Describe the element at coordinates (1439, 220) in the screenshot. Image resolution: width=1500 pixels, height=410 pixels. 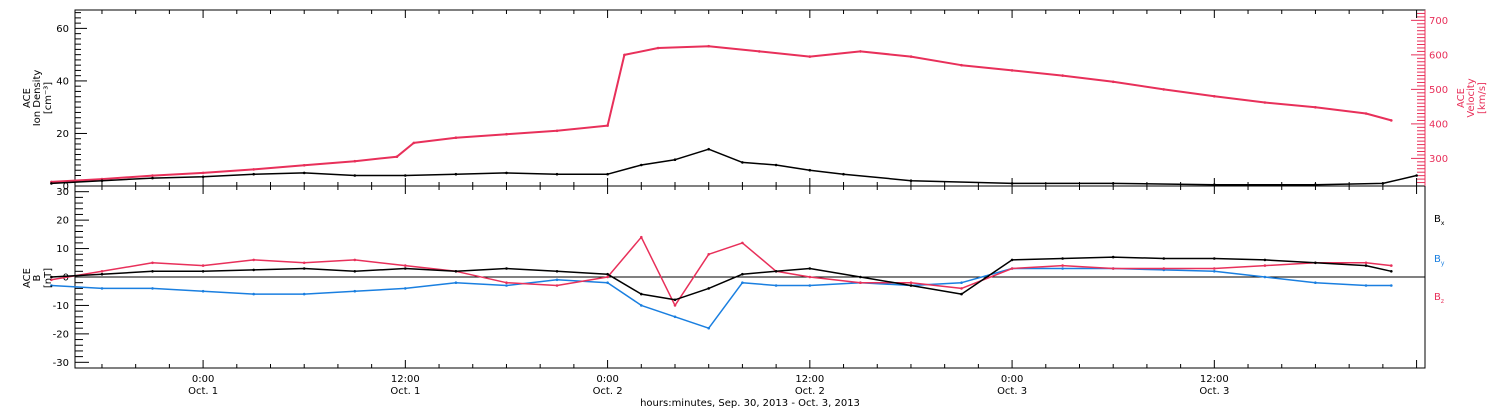
I see `legend-bx: Bx` at that location.